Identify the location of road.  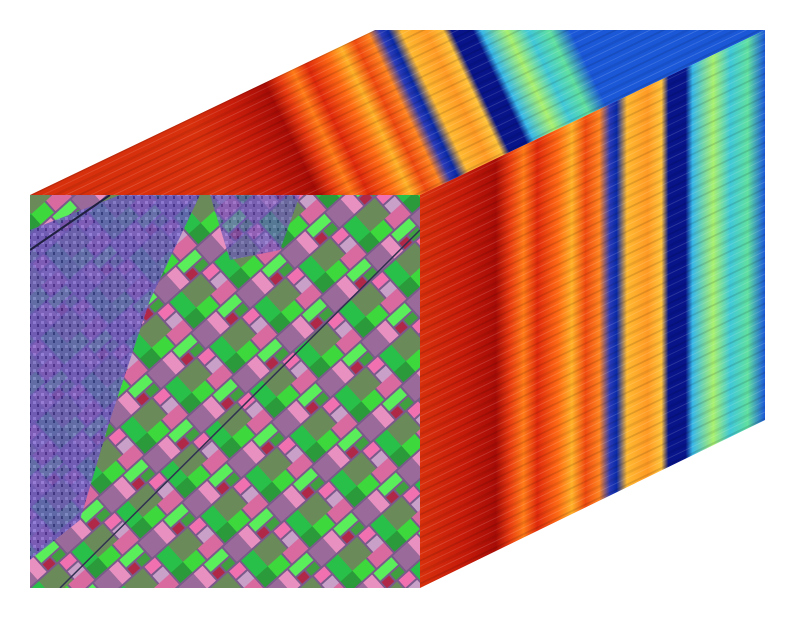
(70, 223).